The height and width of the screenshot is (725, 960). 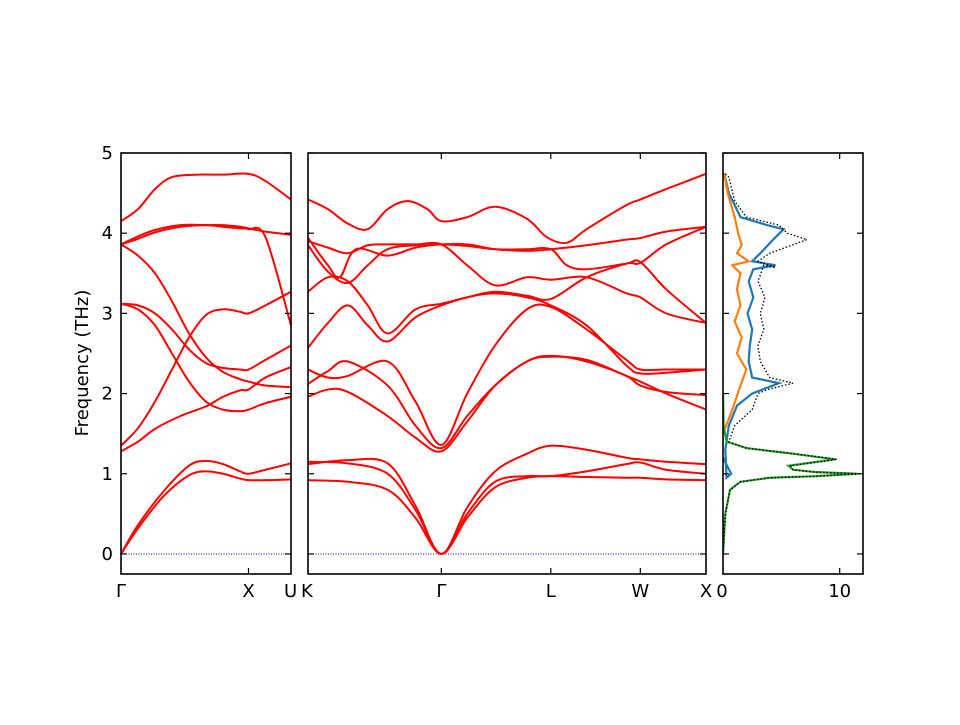 I want to click on x-tick-label: K, so click(x=307, y=591).